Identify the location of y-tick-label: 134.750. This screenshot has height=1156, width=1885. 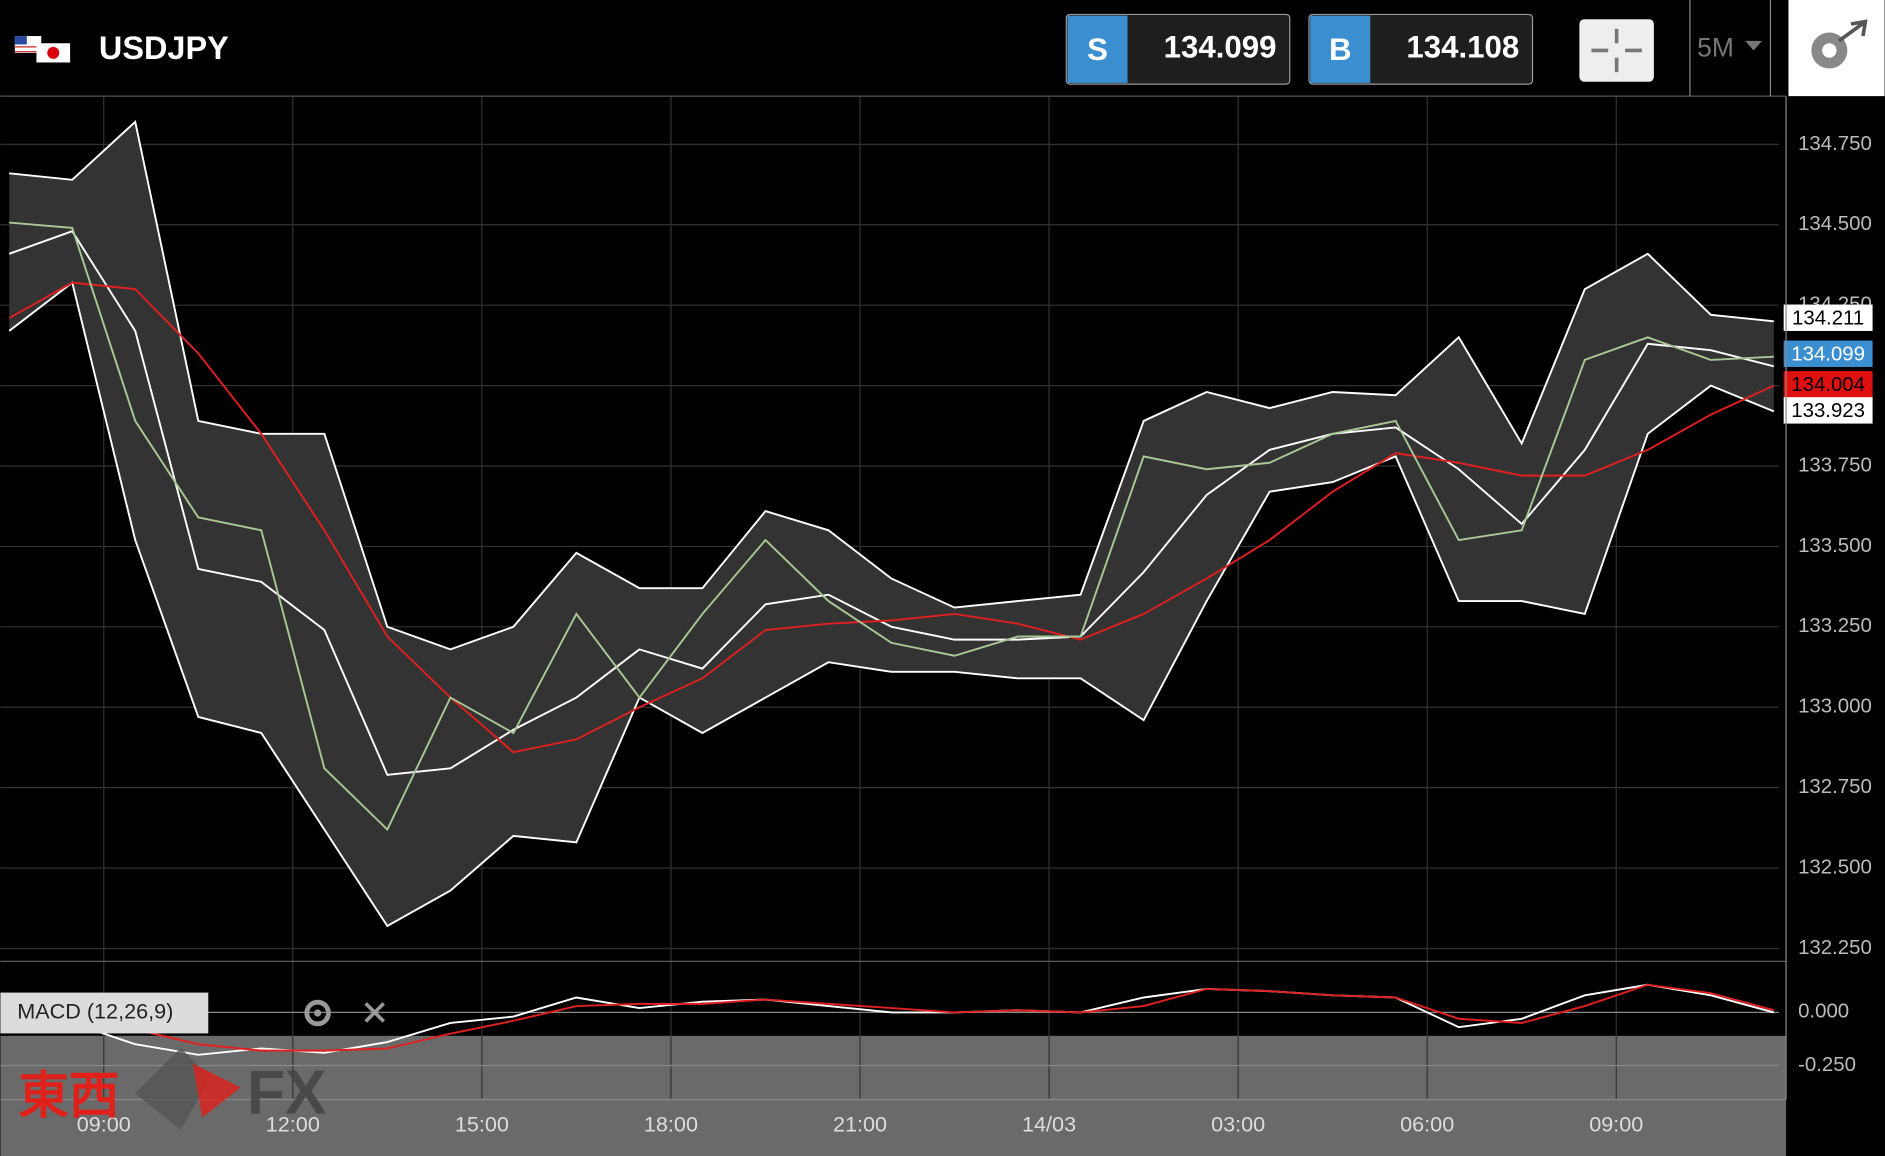
(1835, 144).